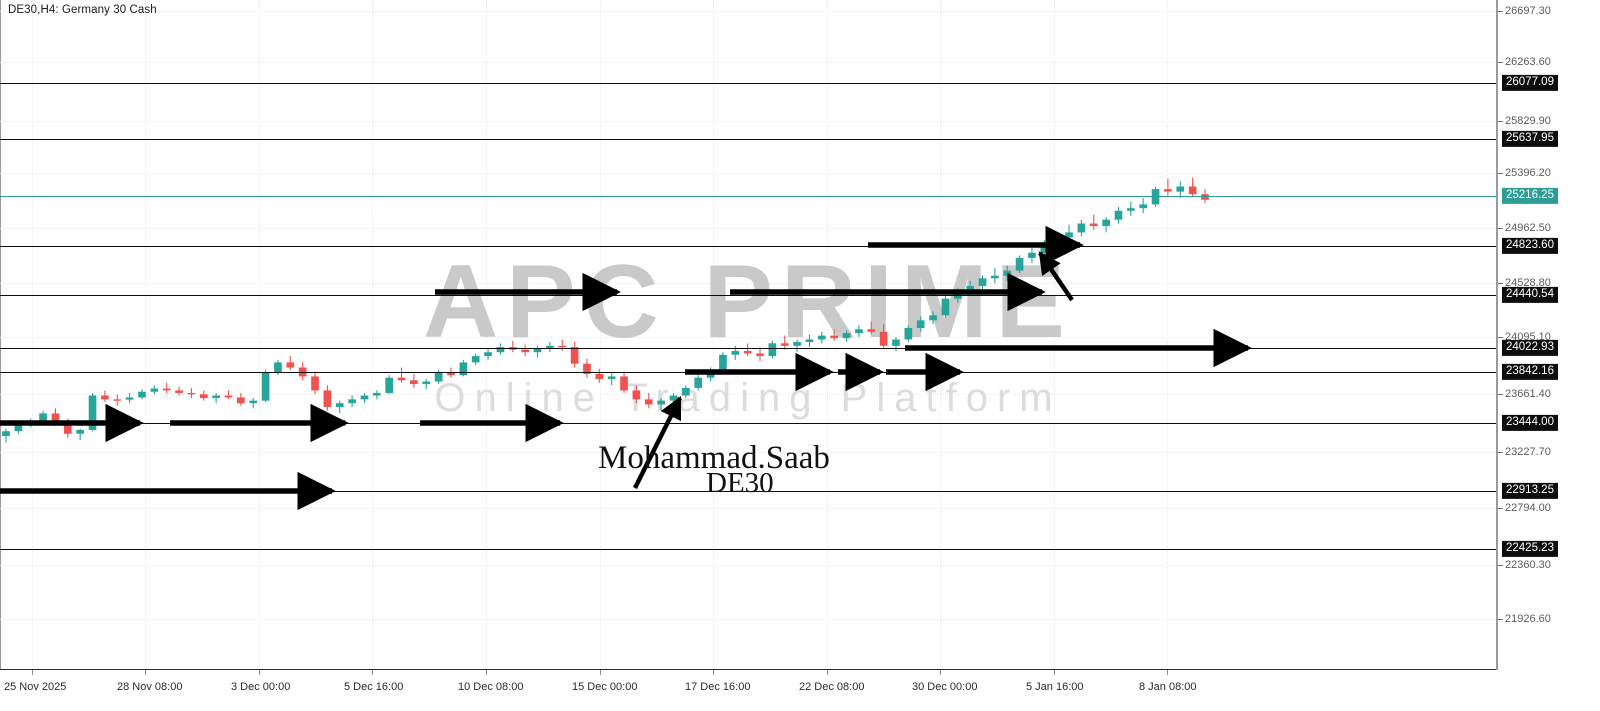 This screenshot has width=1600, height=711. What do you see at coordinates (491, 687) in the screenshot?
I see `time-axis-label-4: 10 Dec 08:00` at bounding box center [491, 687].